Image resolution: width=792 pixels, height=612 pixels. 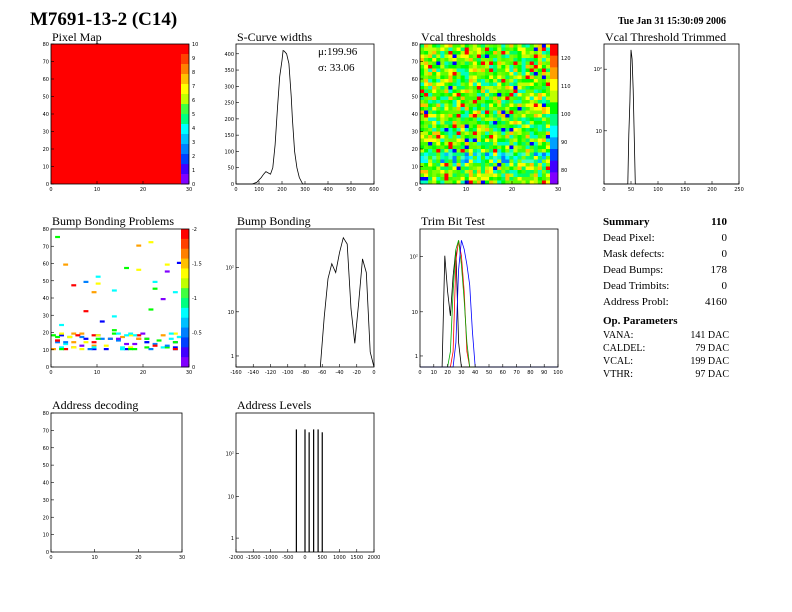 I want to click on scurve-ytick-label: 150, so click(x=229, y=136).